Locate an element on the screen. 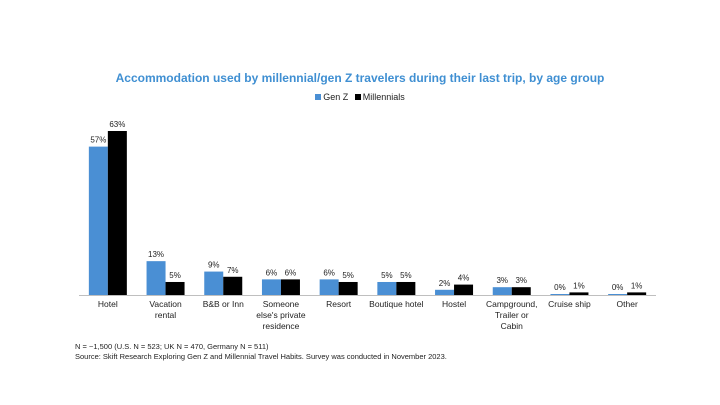  category-label-0: Hotel is located at coordinates (108, 304).